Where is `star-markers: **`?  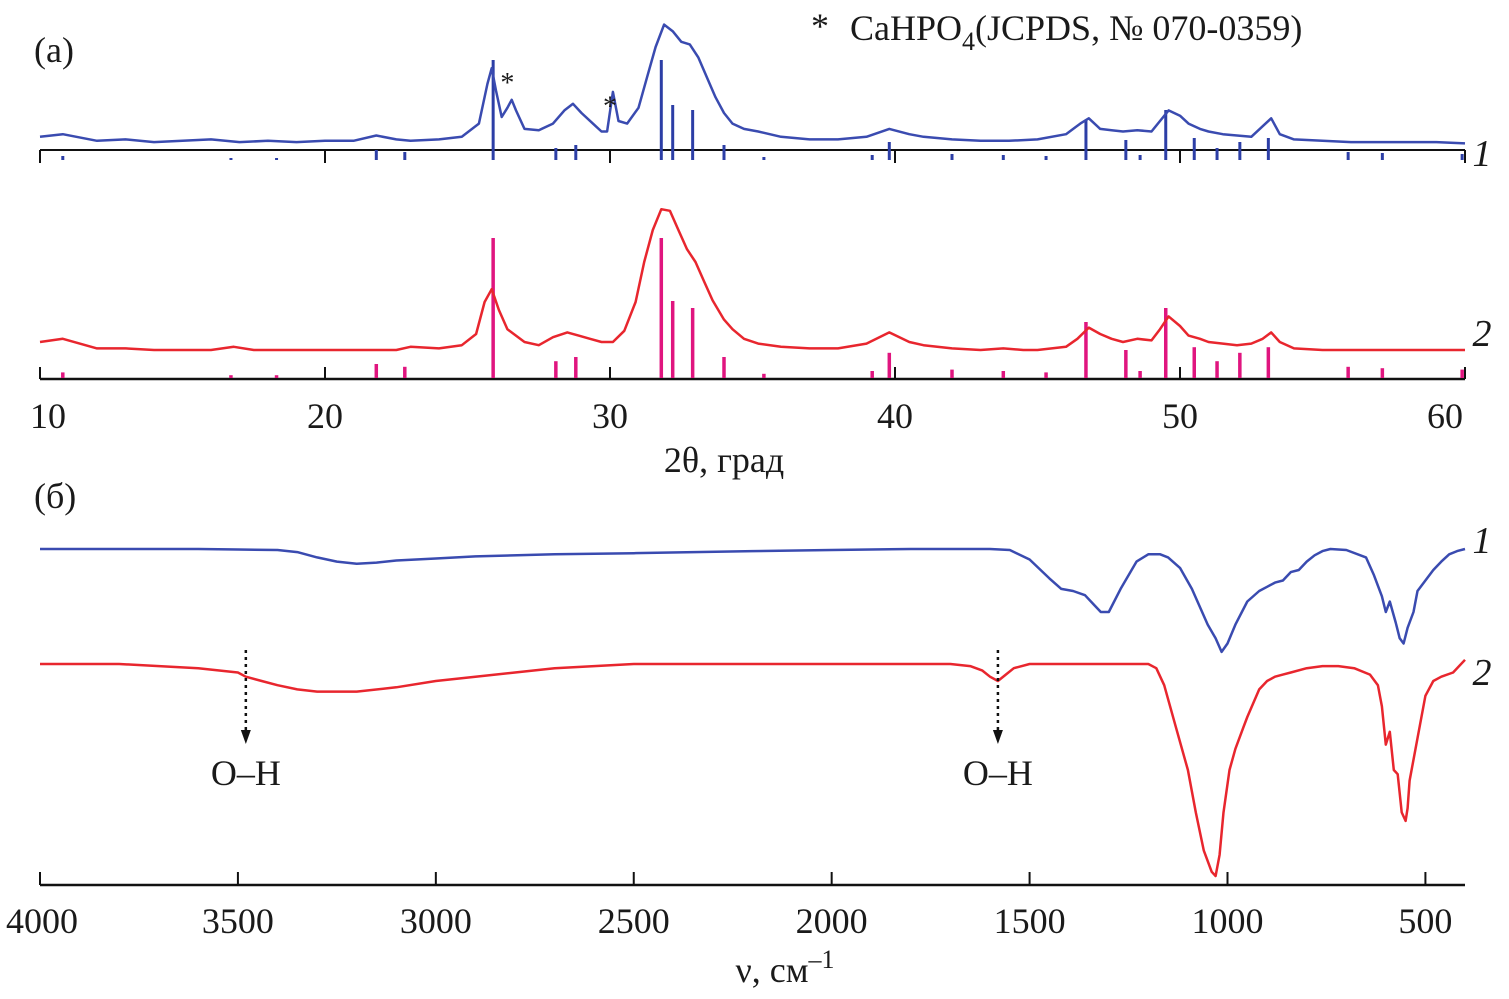 star-markers: ** is located at coordinates (558, 95).